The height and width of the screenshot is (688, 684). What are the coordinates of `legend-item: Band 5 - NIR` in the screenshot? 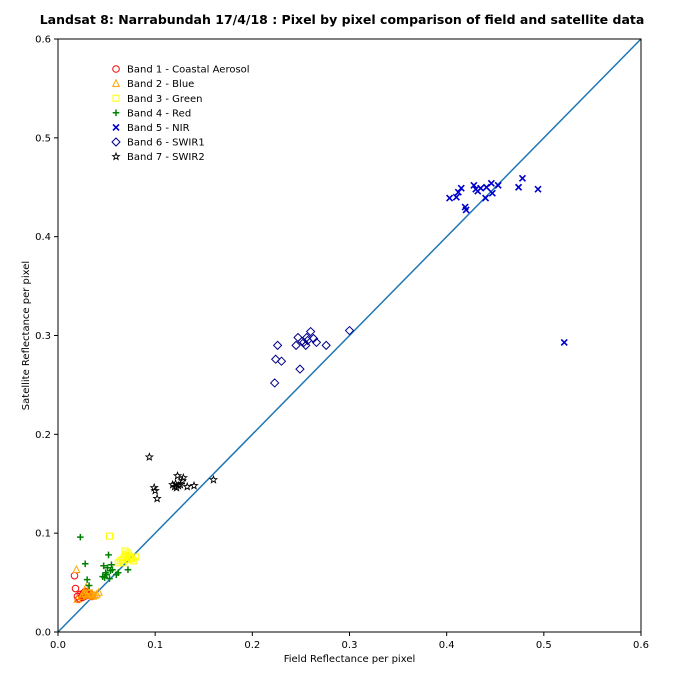 It's located at (151, 128).